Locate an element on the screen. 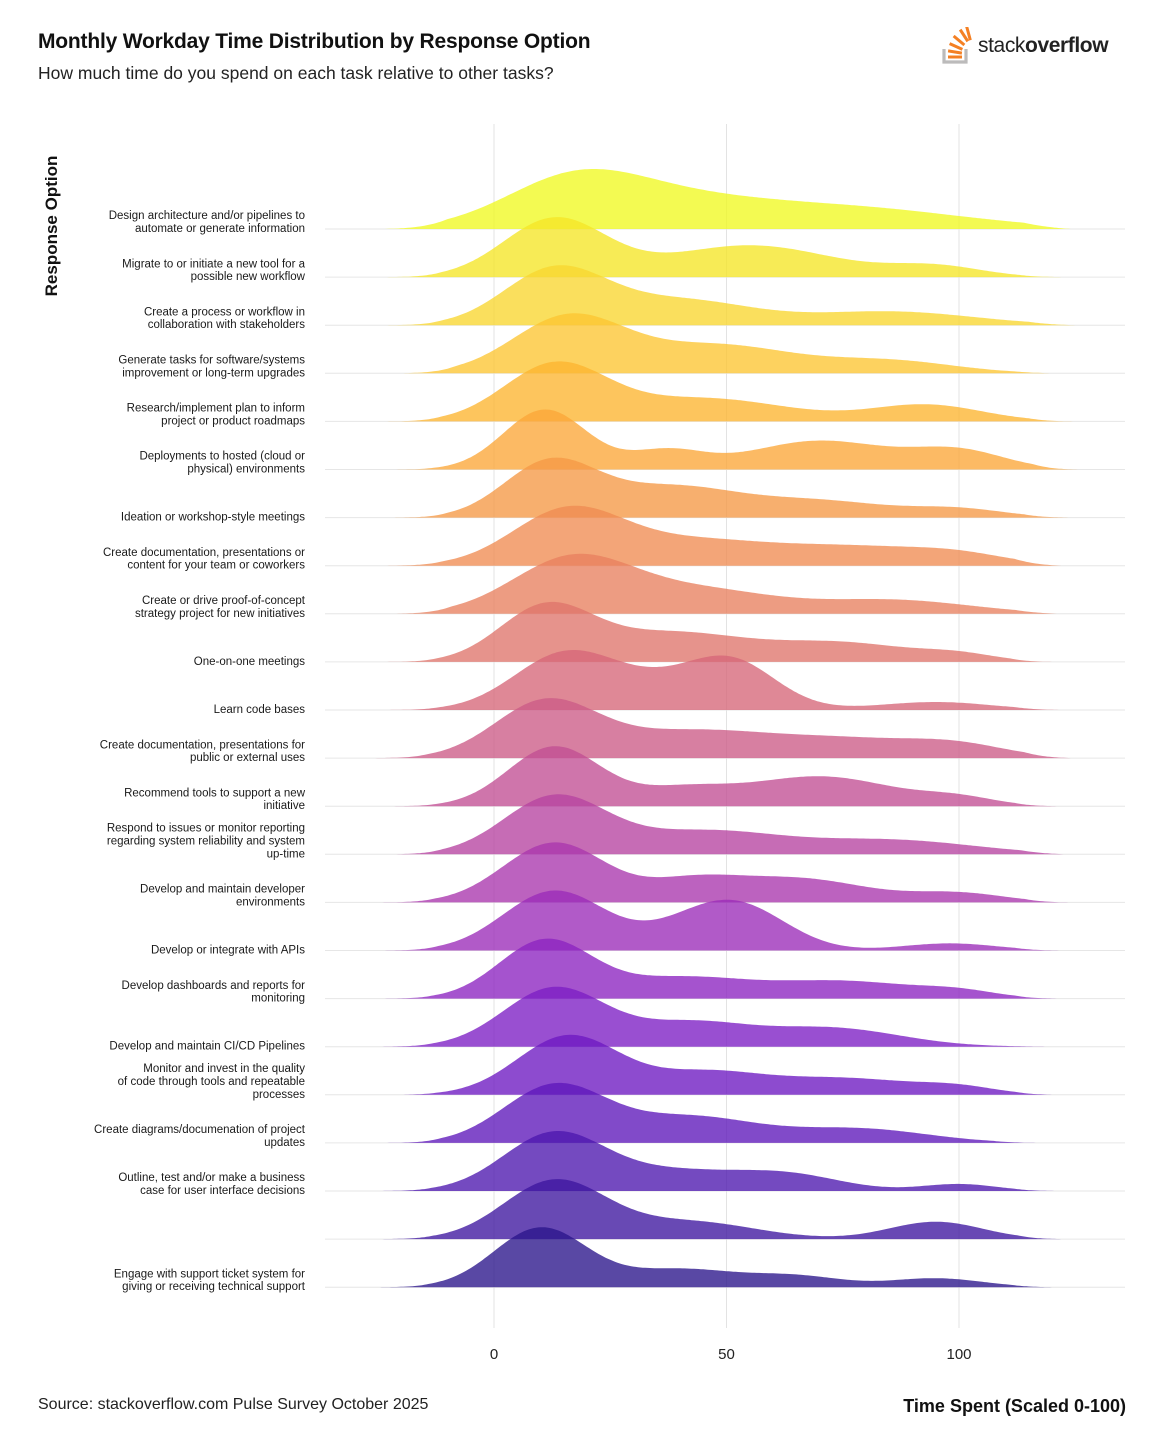 The height and width of the screenshot is (1448, 1152). category-label-2-1: collaboration with stakeholders is located at coordinates (227, 325).